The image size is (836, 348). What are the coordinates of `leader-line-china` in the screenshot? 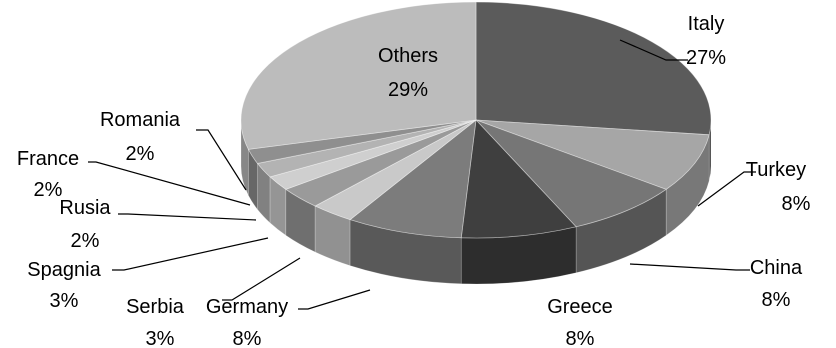 It's located at (689, 267).